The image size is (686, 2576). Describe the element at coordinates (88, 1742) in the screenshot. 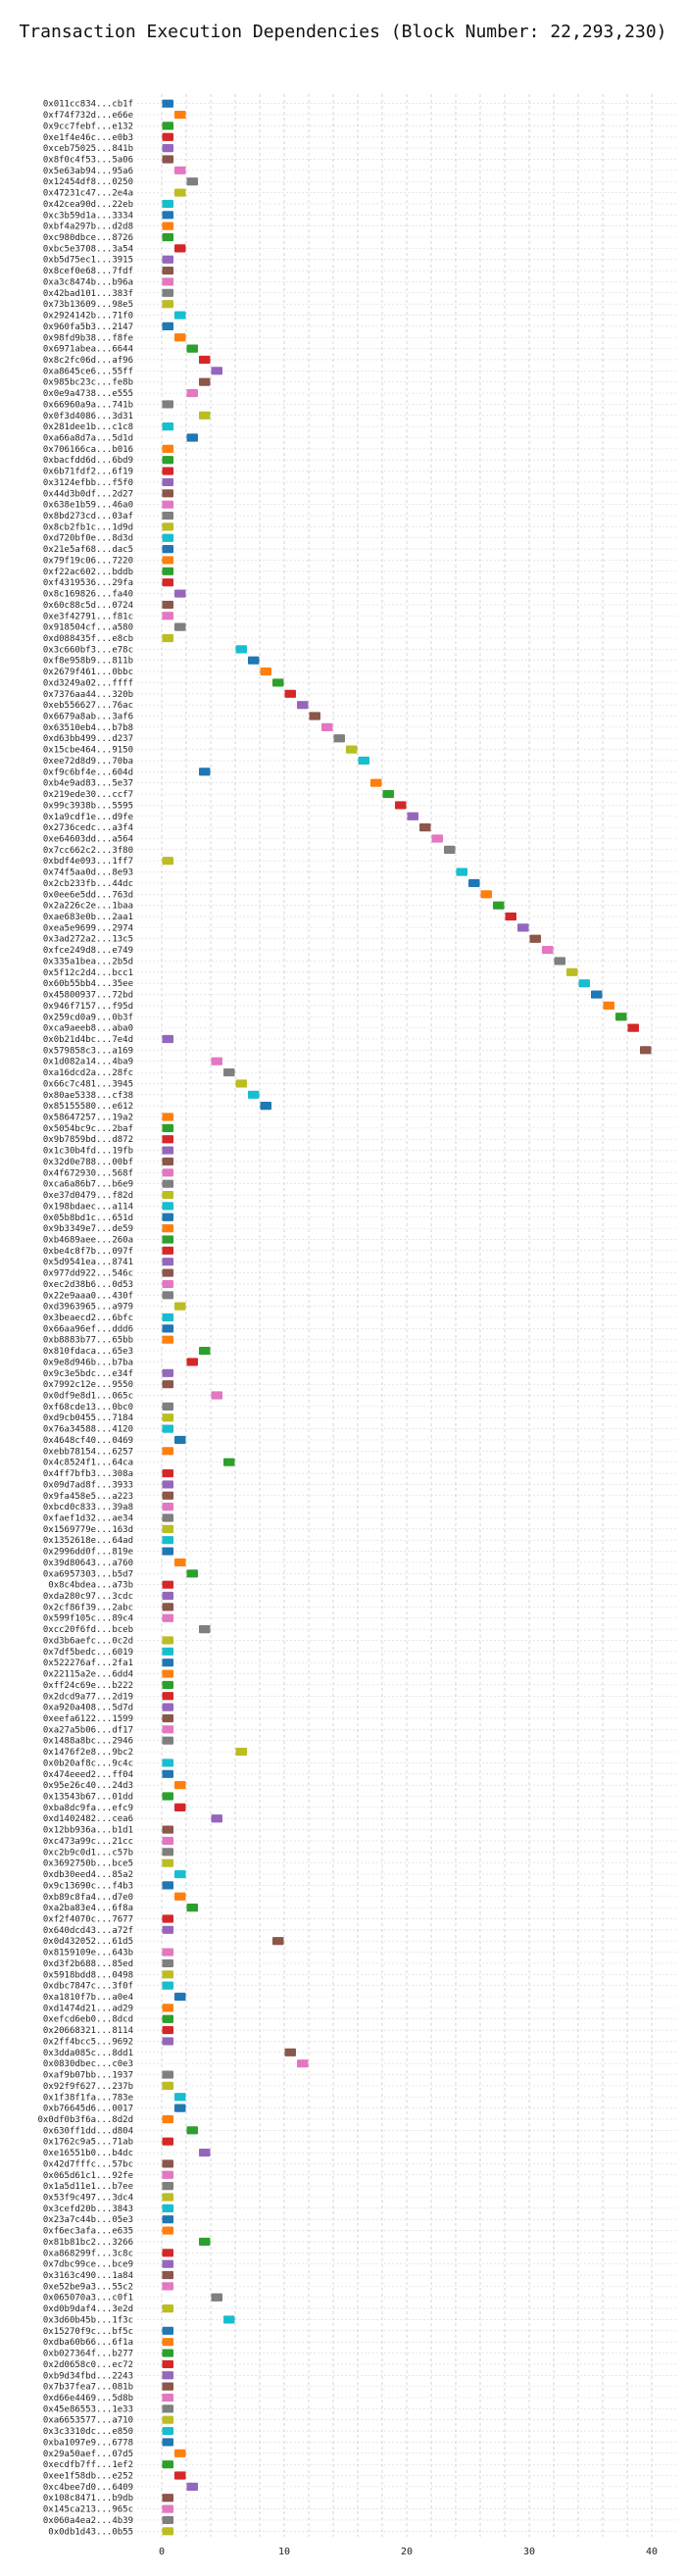

I see `y-tick-label: 0x1488a8bc...2946` at that location.